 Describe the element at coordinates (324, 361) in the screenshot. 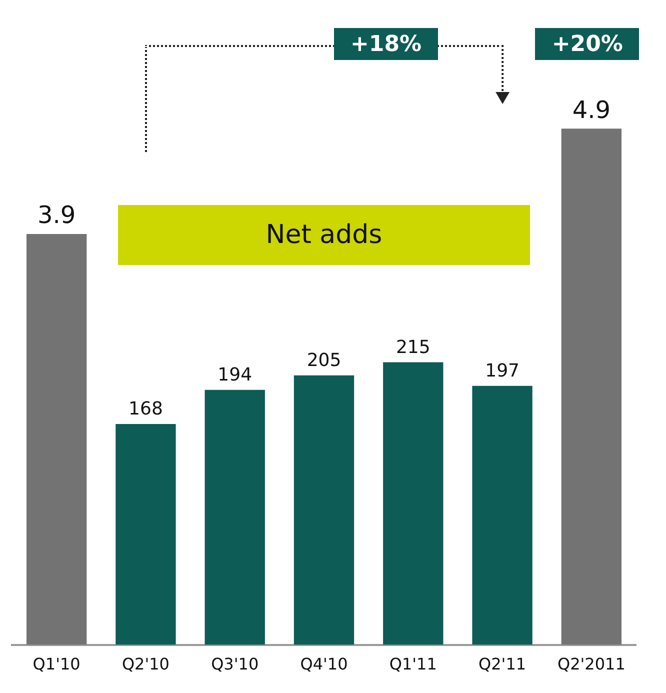

I see `data-label: 205` at that location.